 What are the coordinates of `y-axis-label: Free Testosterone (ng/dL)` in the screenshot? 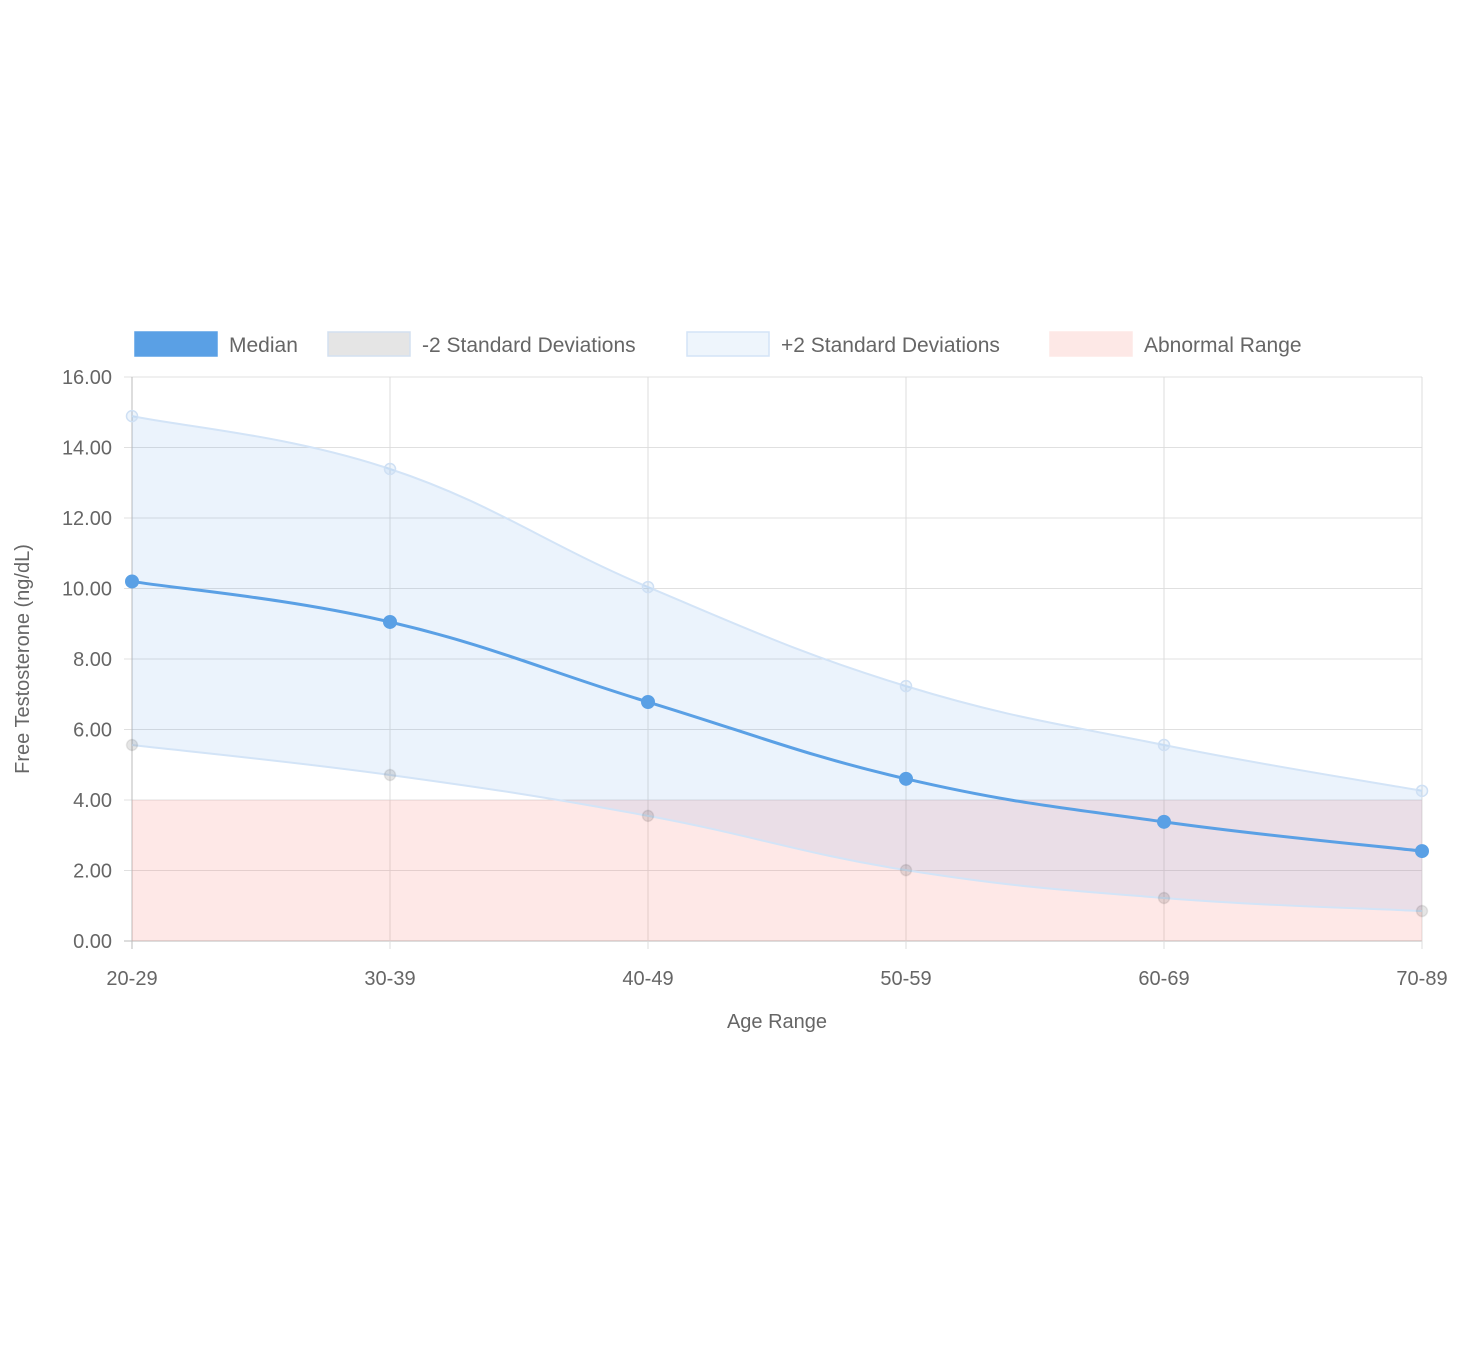 It's located at (23, 659).